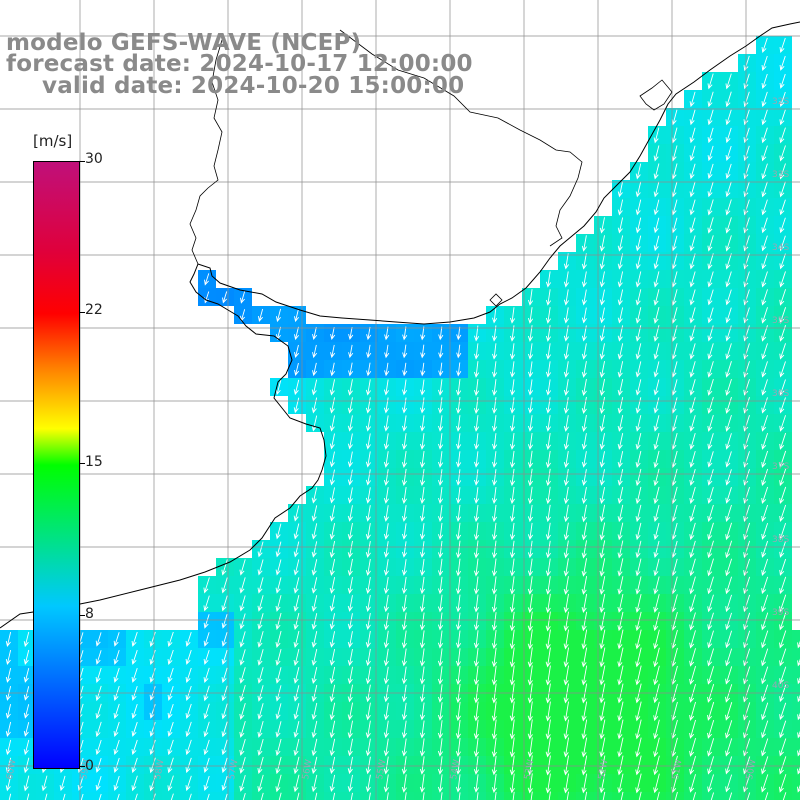 The image size is (800, 800). What do you see at coordinates (239, 64) in the screenshot?
I see `forecast-date: forecast date: 2024-10-17 12:00:00` at bounding box center [239, 64].